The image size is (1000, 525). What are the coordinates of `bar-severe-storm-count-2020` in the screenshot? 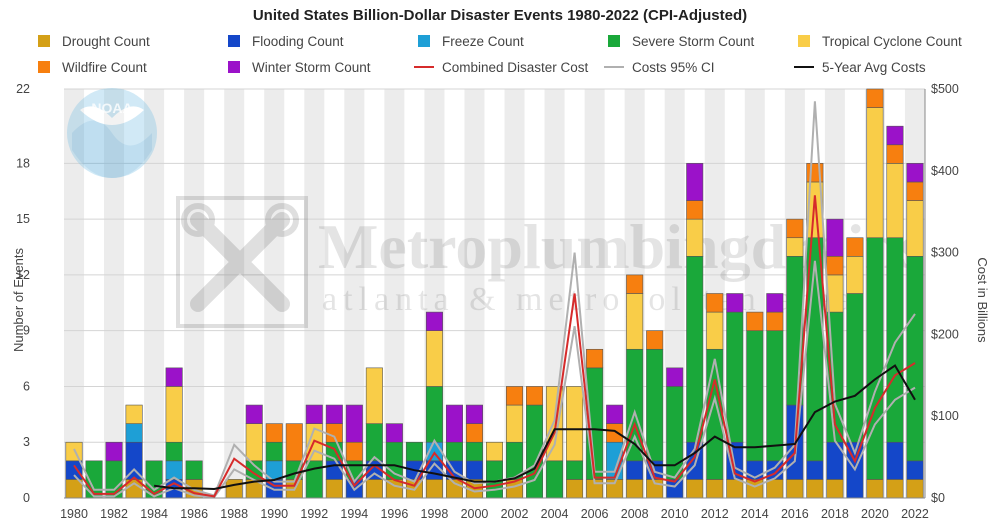 It's located at (875, 358).